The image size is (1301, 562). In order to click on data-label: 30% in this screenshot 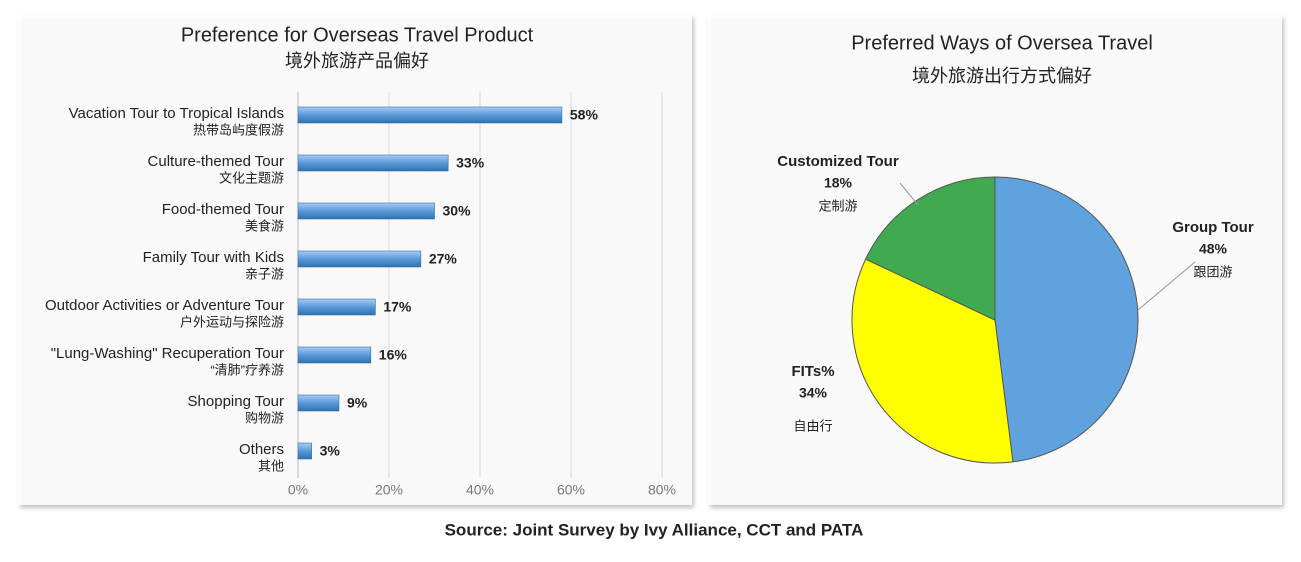, I will do `click(457, 211)`.